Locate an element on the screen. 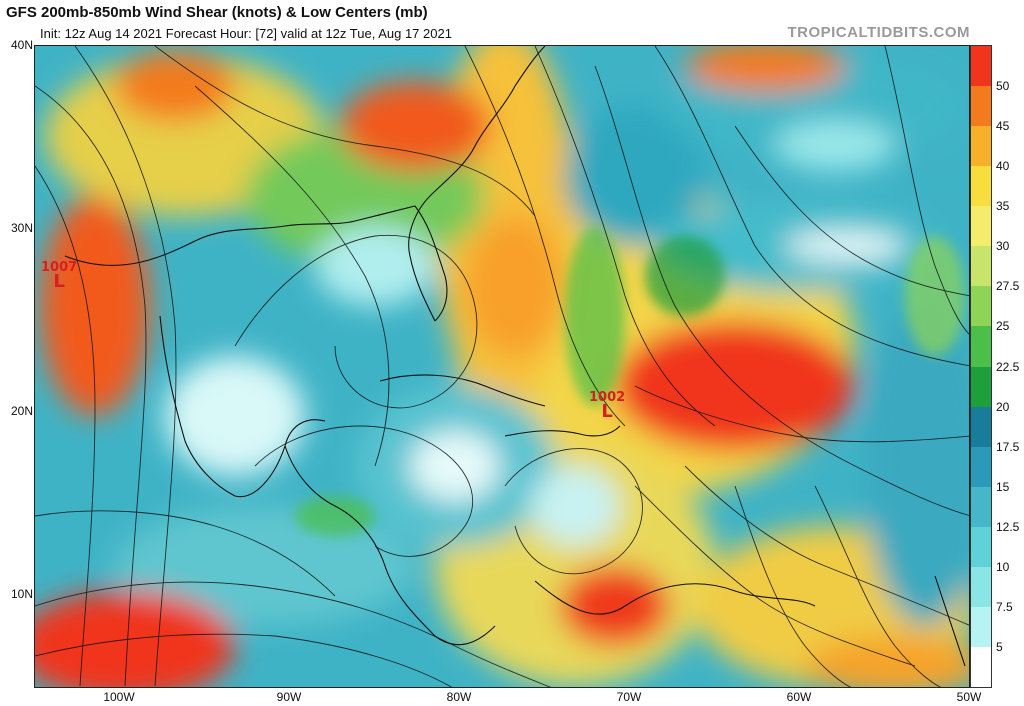  brand-watermark: TROPICALTIDBITS.COM is located at coordinates (878, 32).